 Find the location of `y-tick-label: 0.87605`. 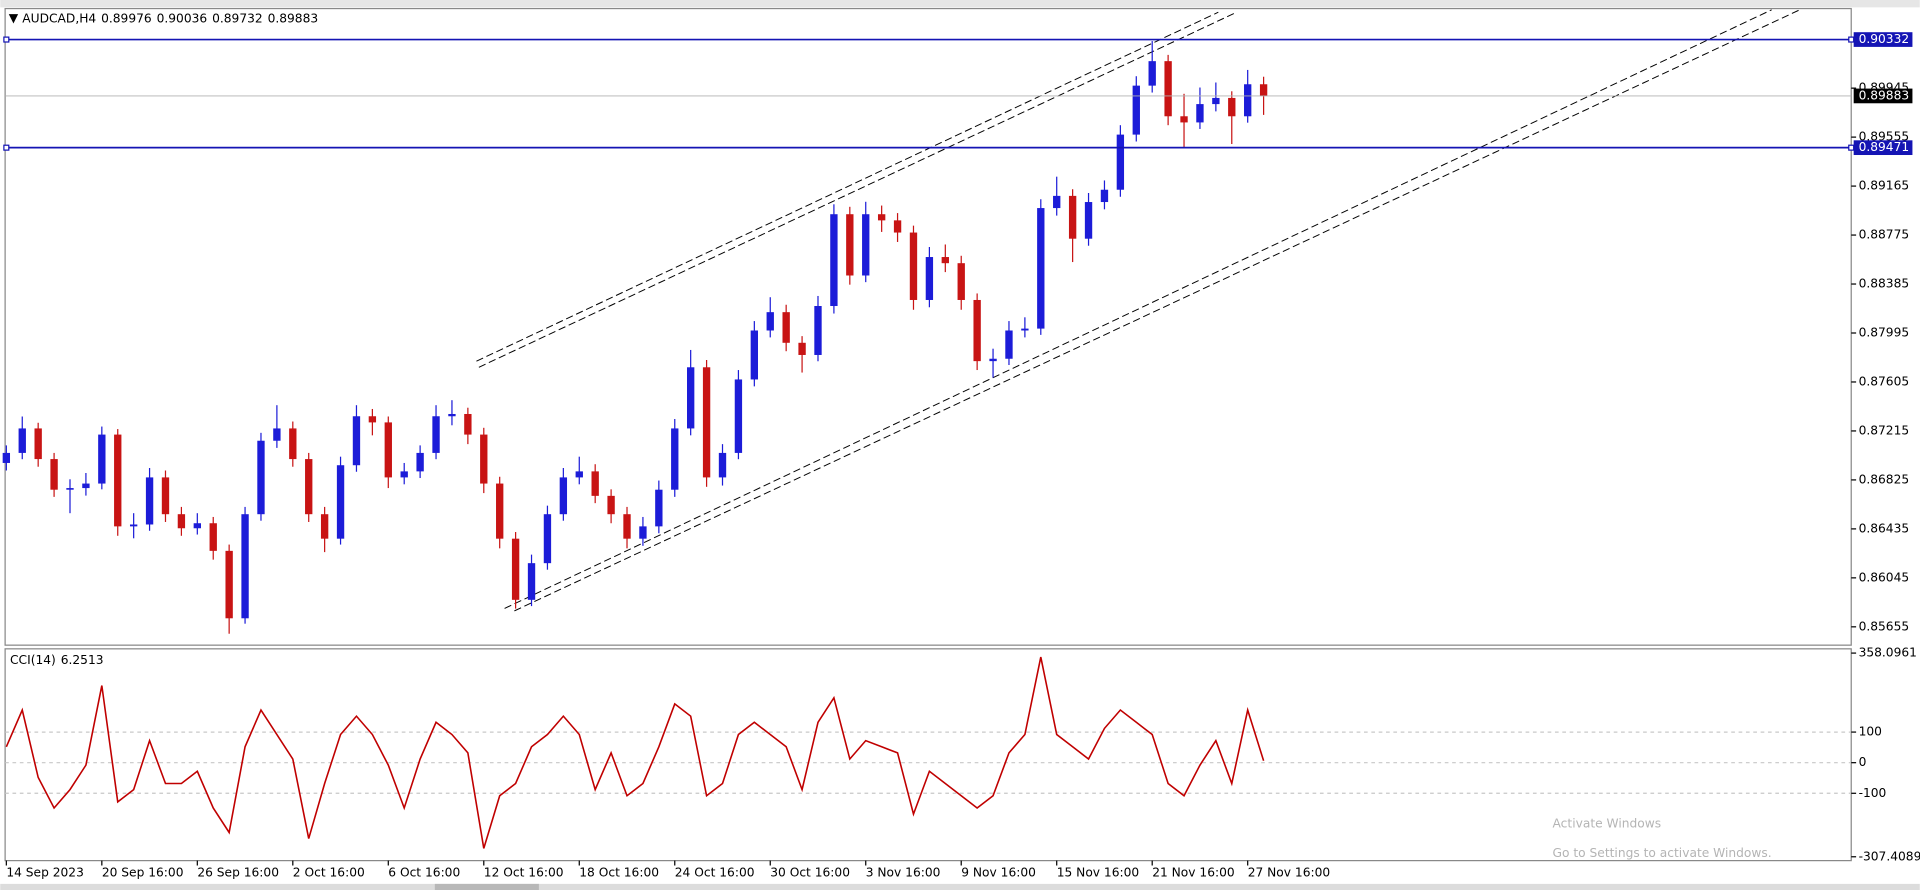

y-tick-label: 0.87605 is located at coordinates (1884, 381).